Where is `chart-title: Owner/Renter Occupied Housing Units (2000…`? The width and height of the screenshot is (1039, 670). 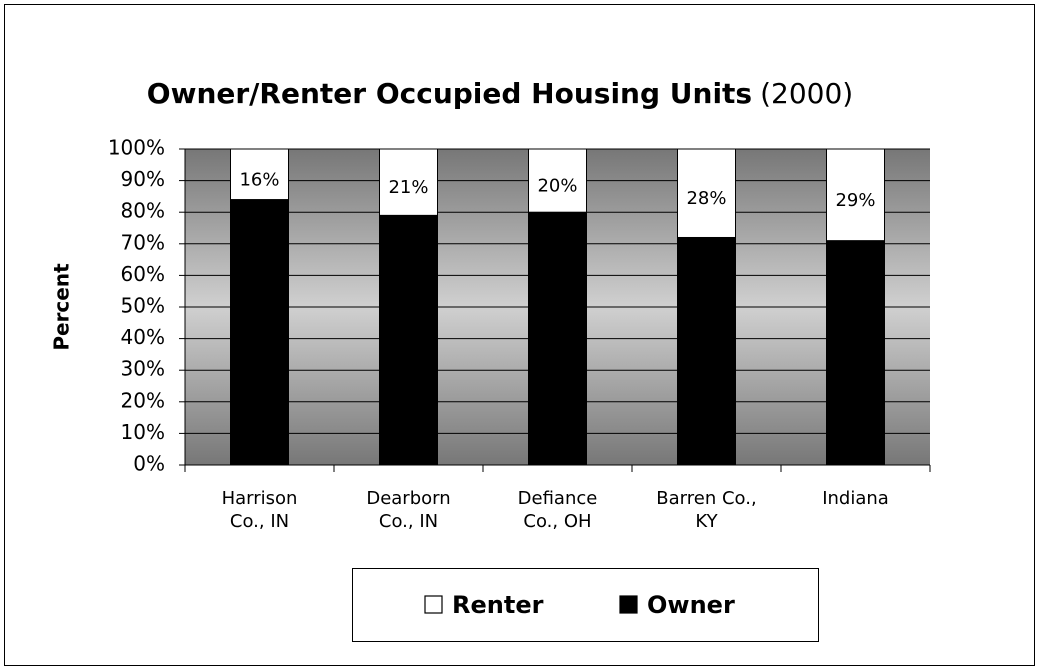
chart-title: Owner/Renter Occupied Housing Units (2000… is located at coordinates (500, 93).